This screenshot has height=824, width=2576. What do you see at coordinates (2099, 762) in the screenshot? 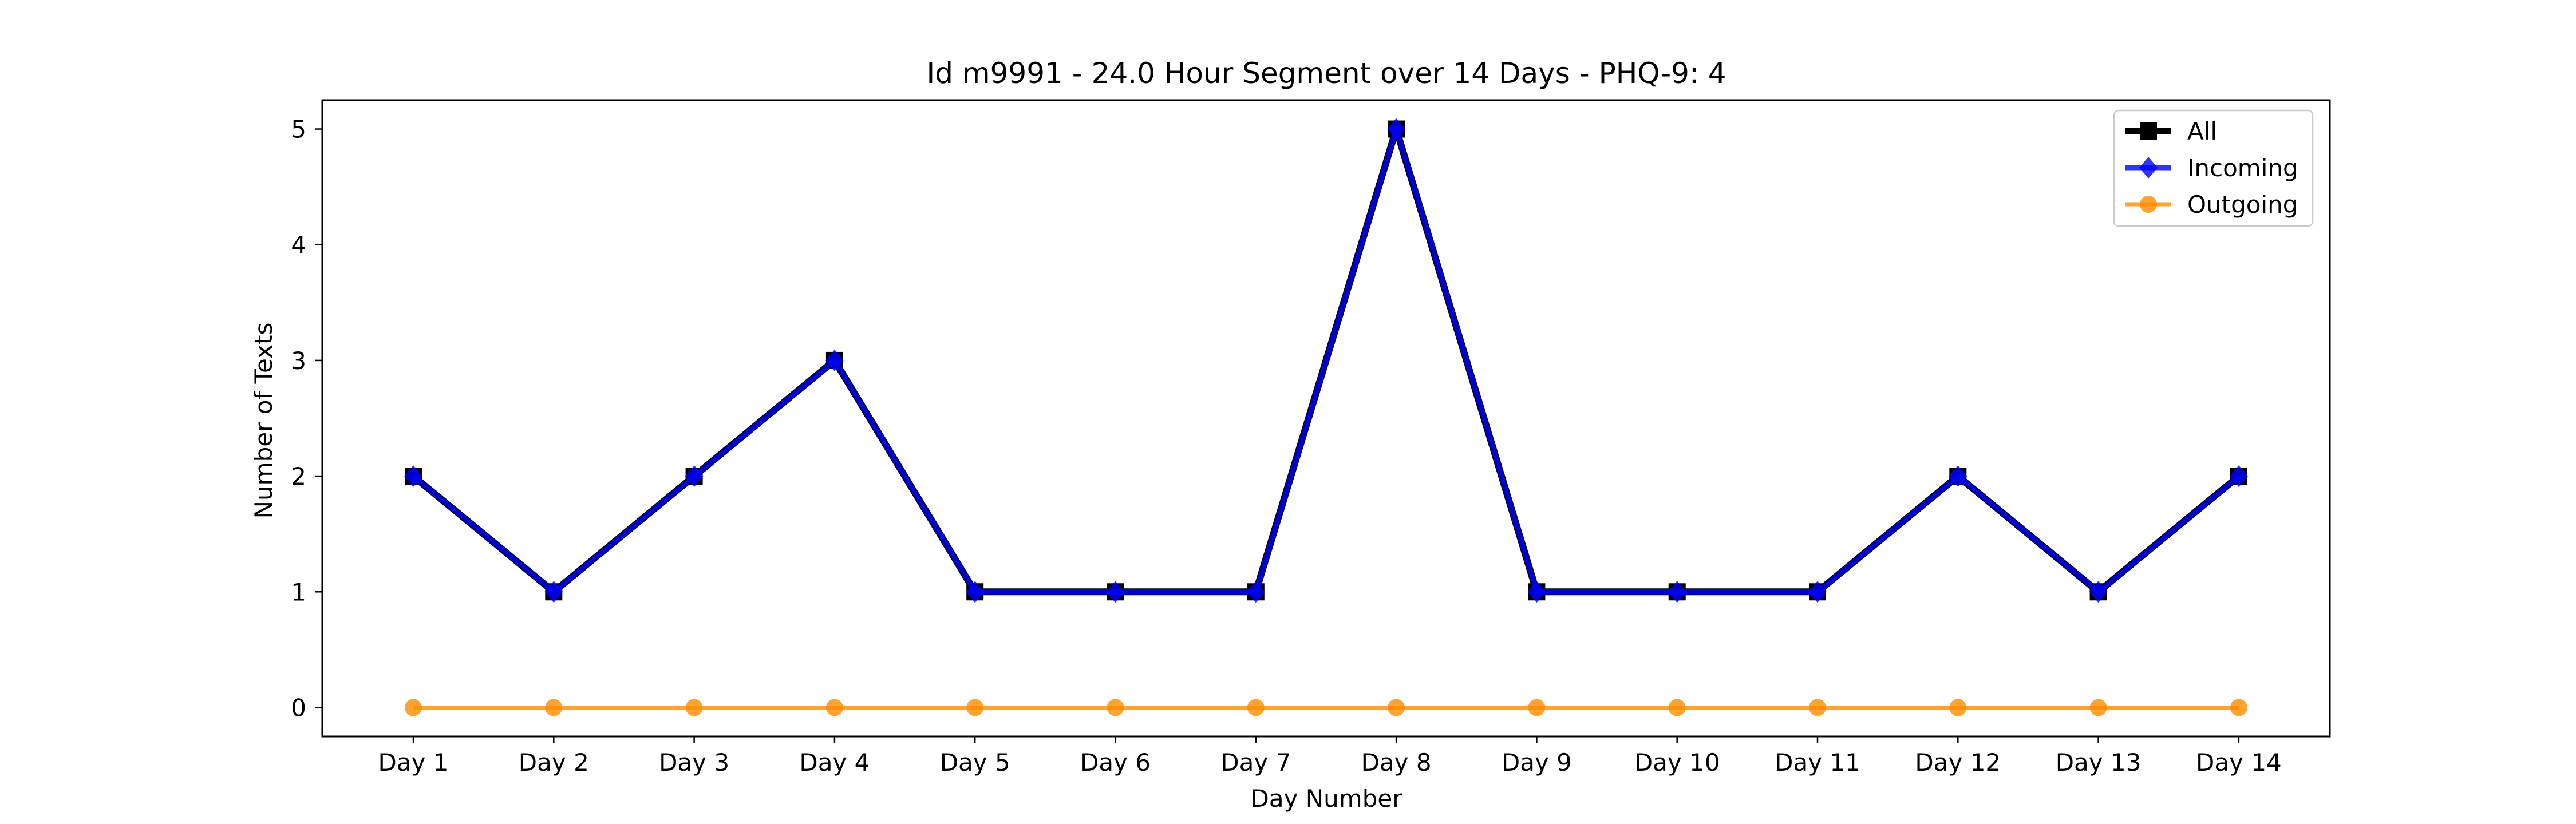
I see `x-tick-label: Day 13` at bounding box center [2099, 762].